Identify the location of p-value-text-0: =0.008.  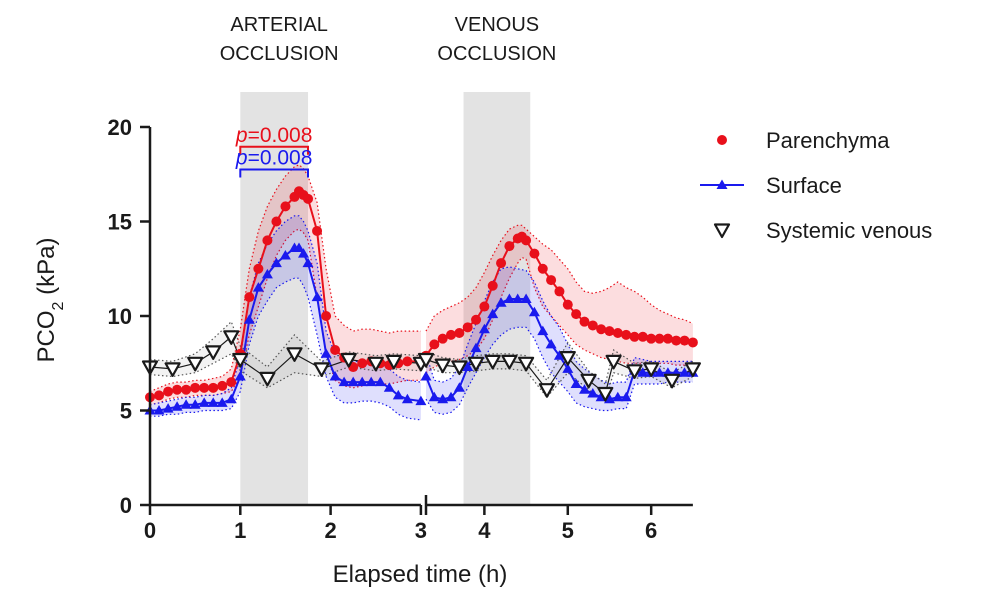
(280, 135).